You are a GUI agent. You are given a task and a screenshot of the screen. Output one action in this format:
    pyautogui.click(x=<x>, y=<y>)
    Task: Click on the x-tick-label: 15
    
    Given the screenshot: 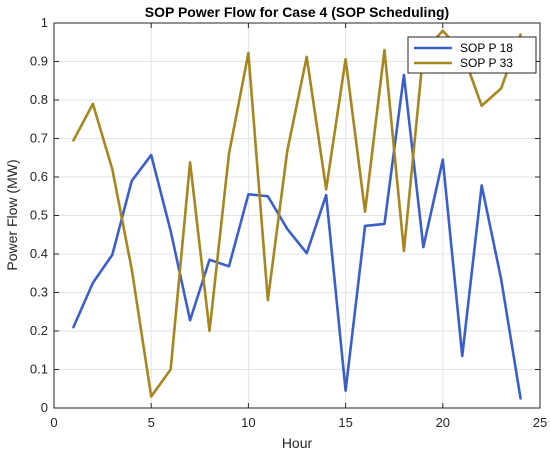 What is the action you would take?
    pyautogui.click(x=345, y=422)
    